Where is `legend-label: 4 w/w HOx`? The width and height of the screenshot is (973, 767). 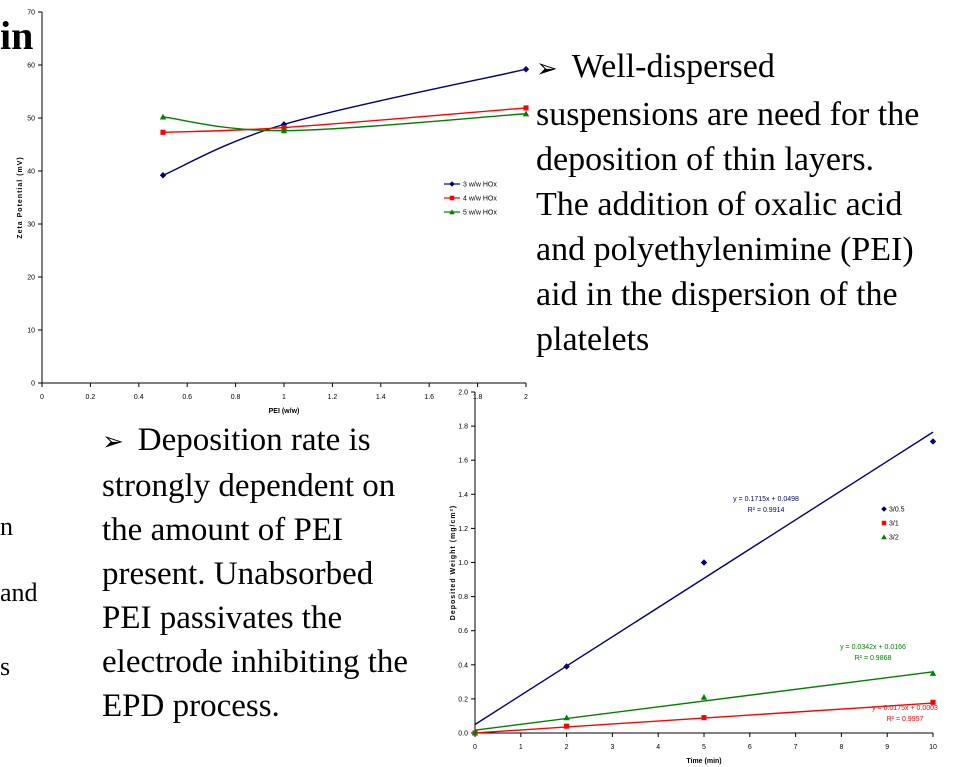 legend-label: 4 w/w HOx is located at coordinates (480, 199).